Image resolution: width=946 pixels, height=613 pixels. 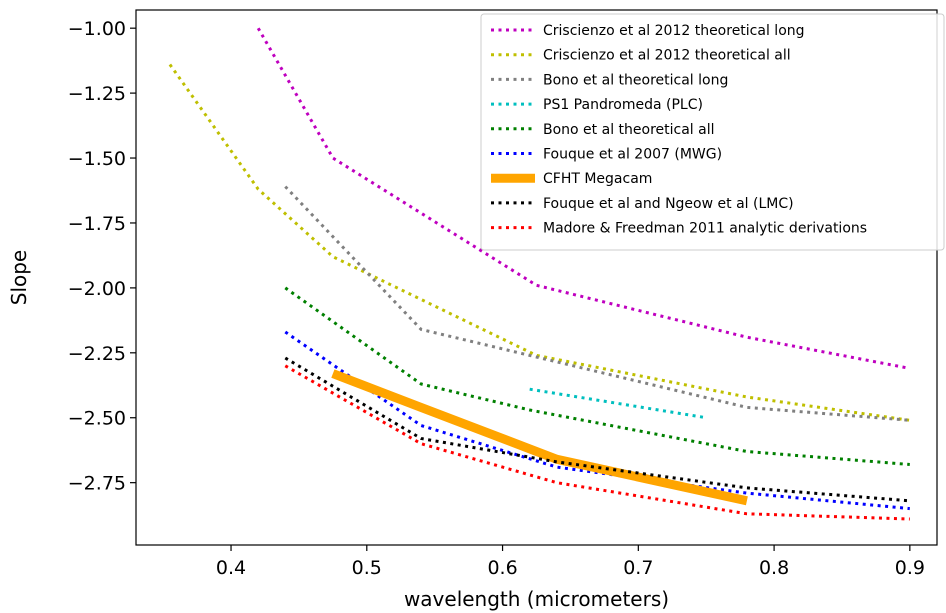 I want to click on x-axis: 0.4 0.5 0.6 0.7 0.8 0.9, so click(x=570, y=562).